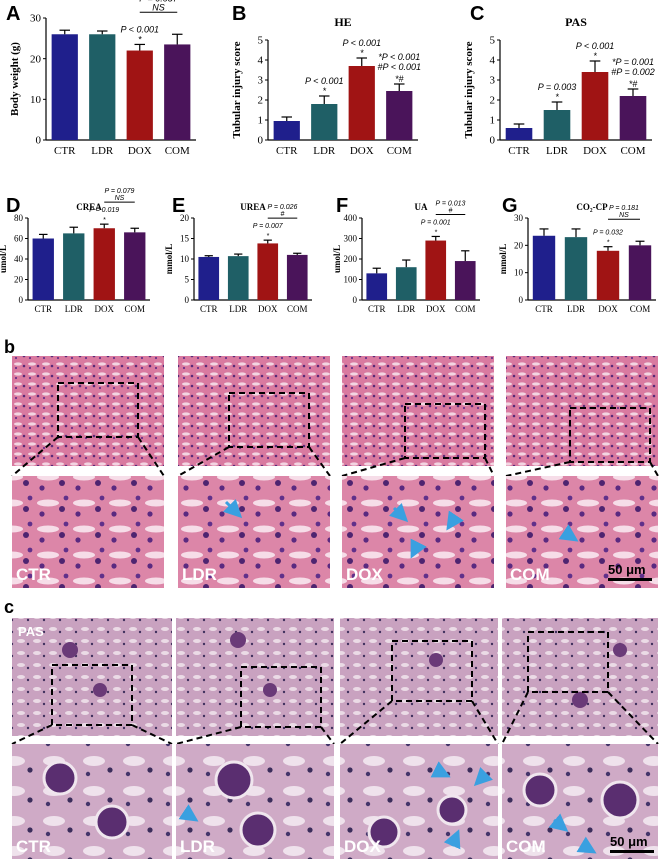 This screenshot has width=668, height=863. Describe the element at coordinates (36, 100) in the screenshot. I see `y-tick-label: 10` at that location.